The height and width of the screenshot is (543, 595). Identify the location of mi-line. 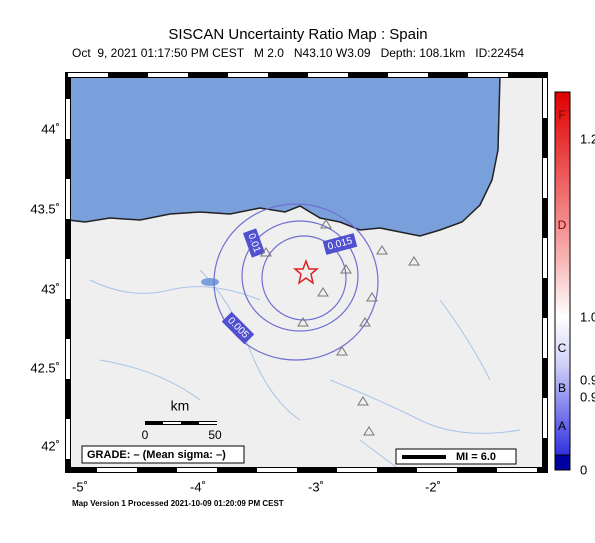
(424, 457).